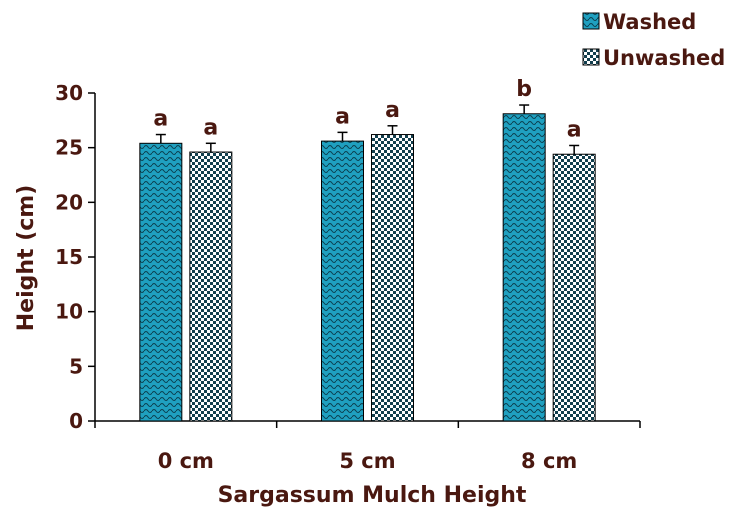 This screenshot has width=749, height=510. I want to click on x-axis-label: Sargassum Mulch Height, so click(372, 495).